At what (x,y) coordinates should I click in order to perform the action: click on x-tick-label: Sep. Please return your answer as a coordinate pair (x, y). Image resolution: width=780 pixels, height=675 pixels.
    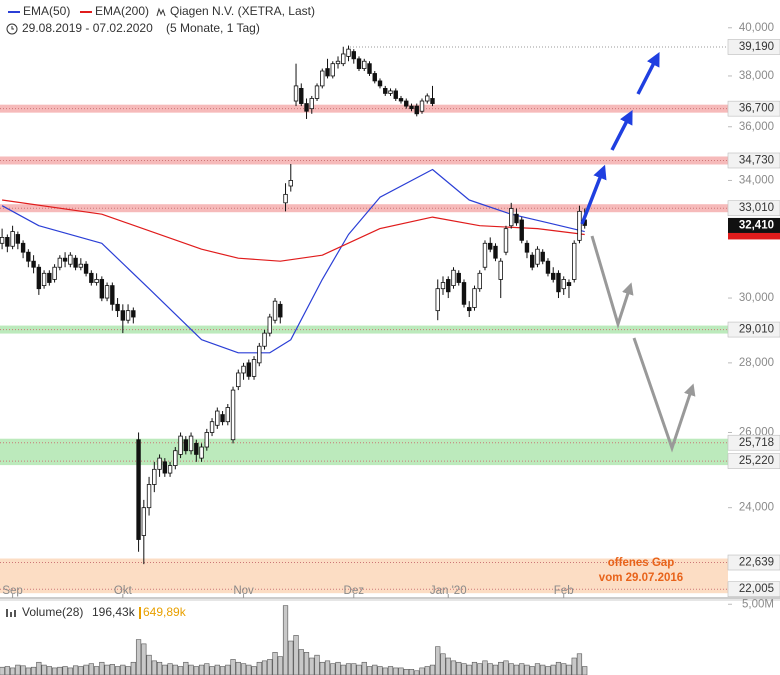
    Looking at the image, I should click on (12, 591).